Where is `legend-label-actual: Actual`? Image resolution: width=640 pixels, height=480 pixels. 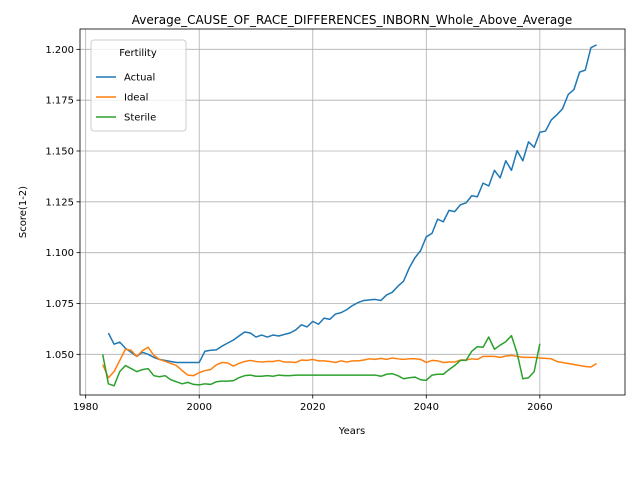
legend-label-actual: Actual is located at coordinates (139, 78).